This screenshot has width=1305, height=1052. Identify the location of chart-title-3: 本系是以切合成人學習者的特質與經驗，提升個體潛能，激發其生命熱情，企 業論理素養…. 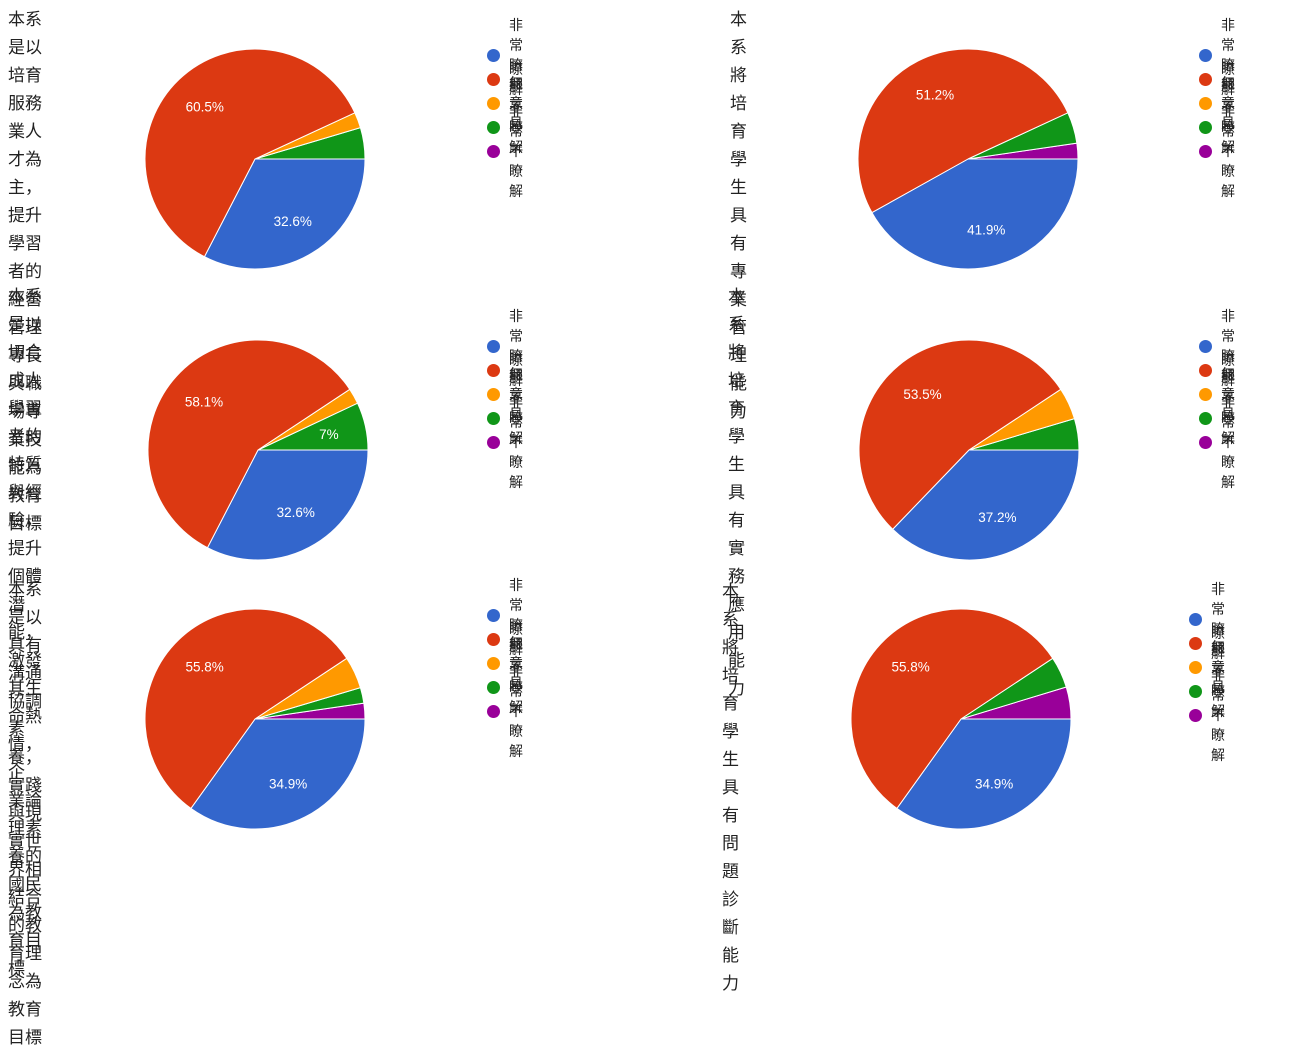
(25, 633).